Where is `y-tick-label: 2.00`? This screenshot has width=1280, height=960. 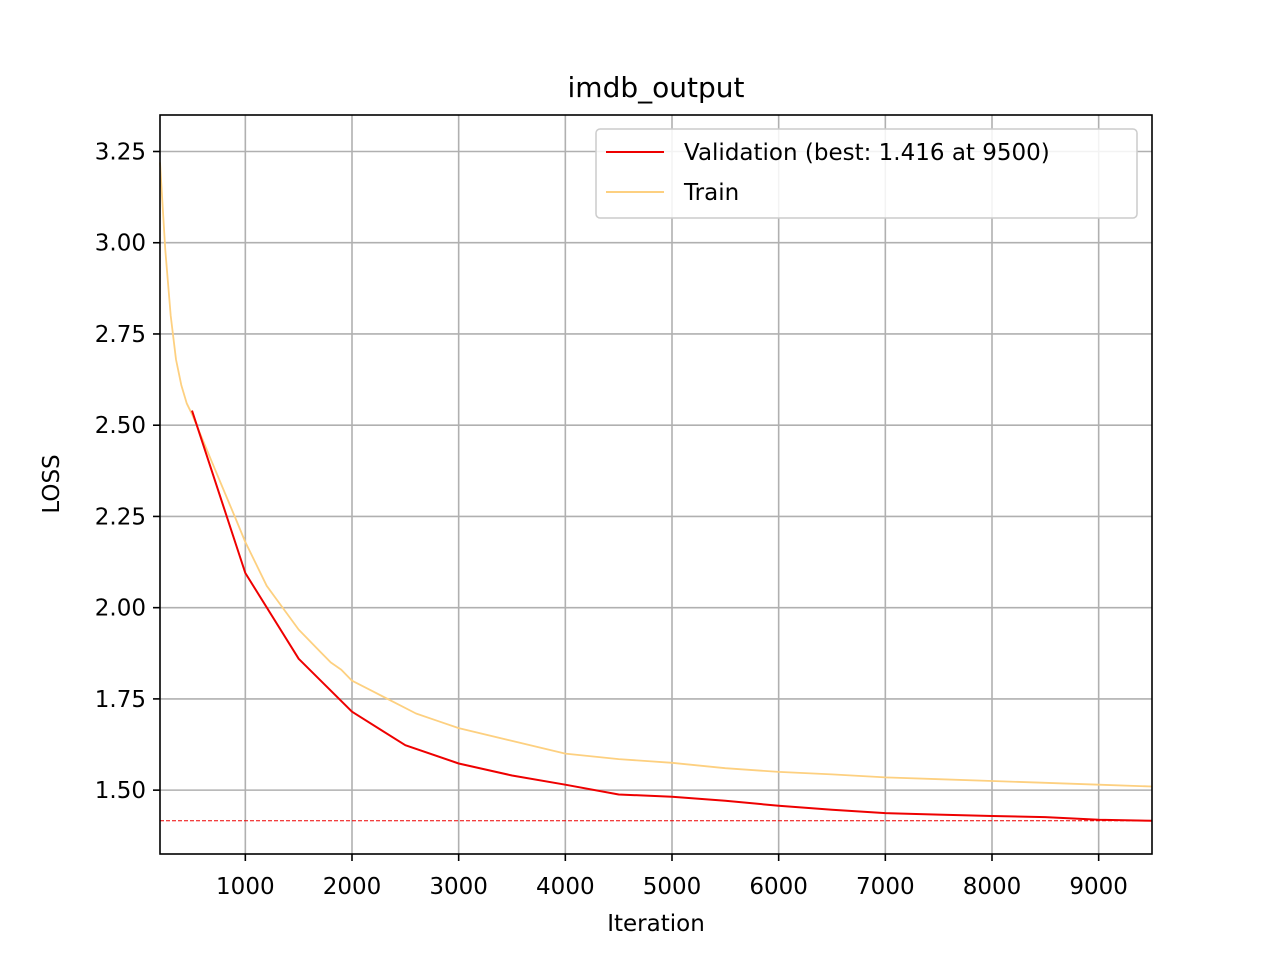
y-tick-label: 2.00 is located at coordinates (120, 609).